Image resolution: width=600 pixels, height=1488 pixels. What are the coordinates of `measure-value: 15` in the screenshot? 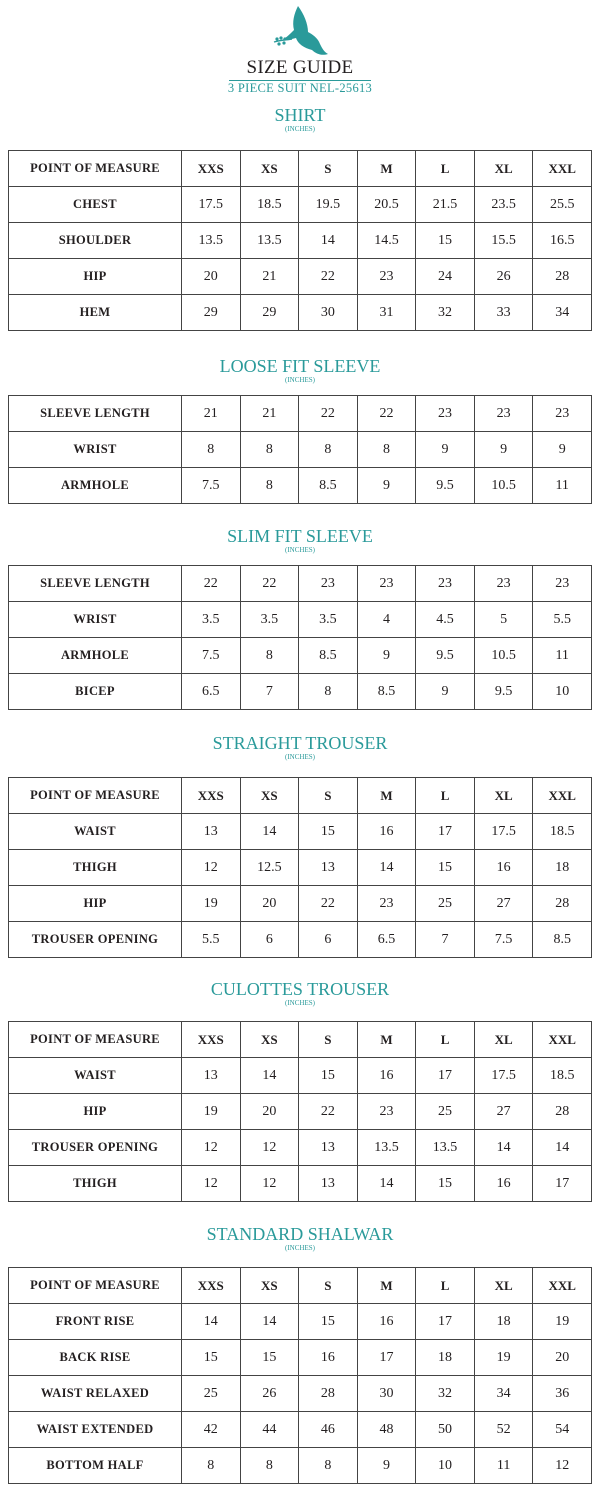 It's located at (328, 831).